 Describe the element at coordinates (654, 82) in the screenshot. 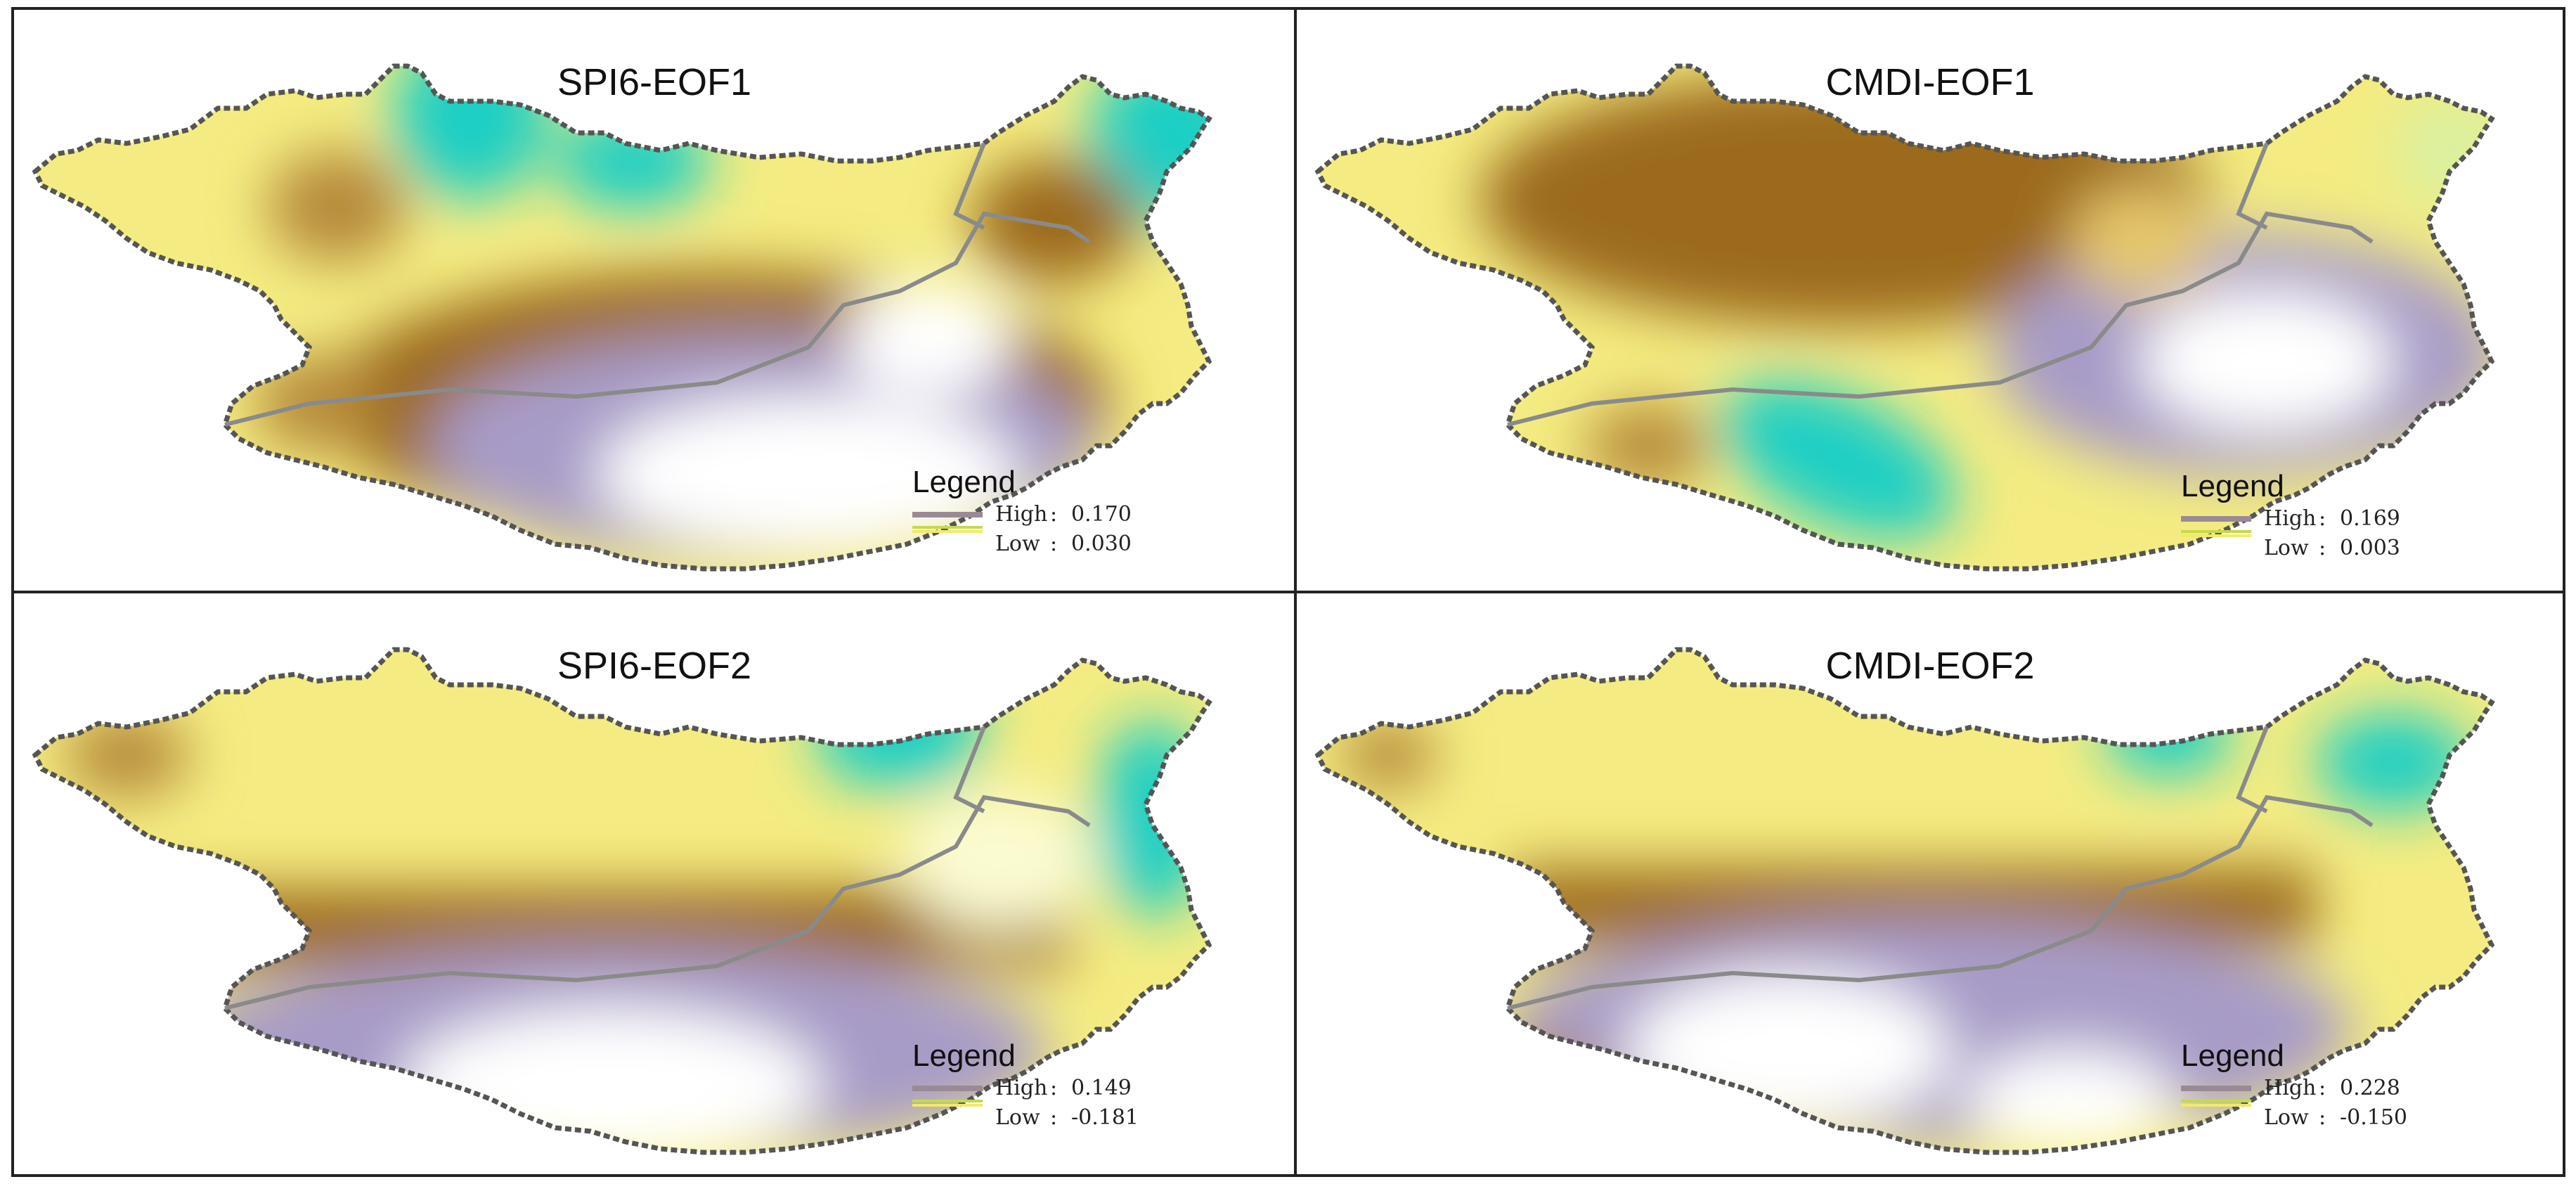

I see `panel-title: SPI6-EOF1` at that location.